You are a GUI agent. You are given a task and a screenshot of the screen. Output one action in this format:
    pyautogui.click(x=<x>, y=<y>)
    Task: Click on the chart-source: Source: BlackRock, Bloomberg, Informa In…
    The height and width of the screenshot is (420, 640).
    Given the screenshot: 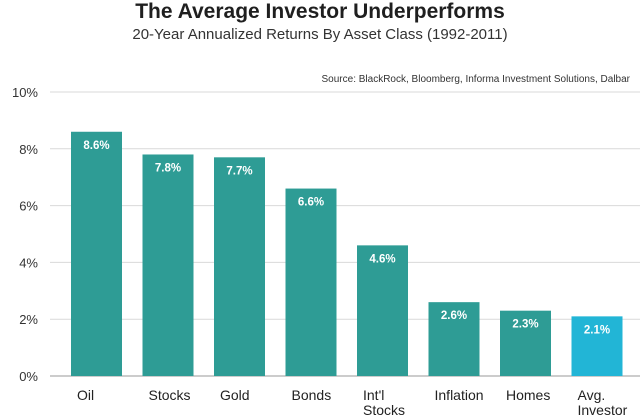 What is the action you would take?
    pyautogui.click(x=476, y=79)
    